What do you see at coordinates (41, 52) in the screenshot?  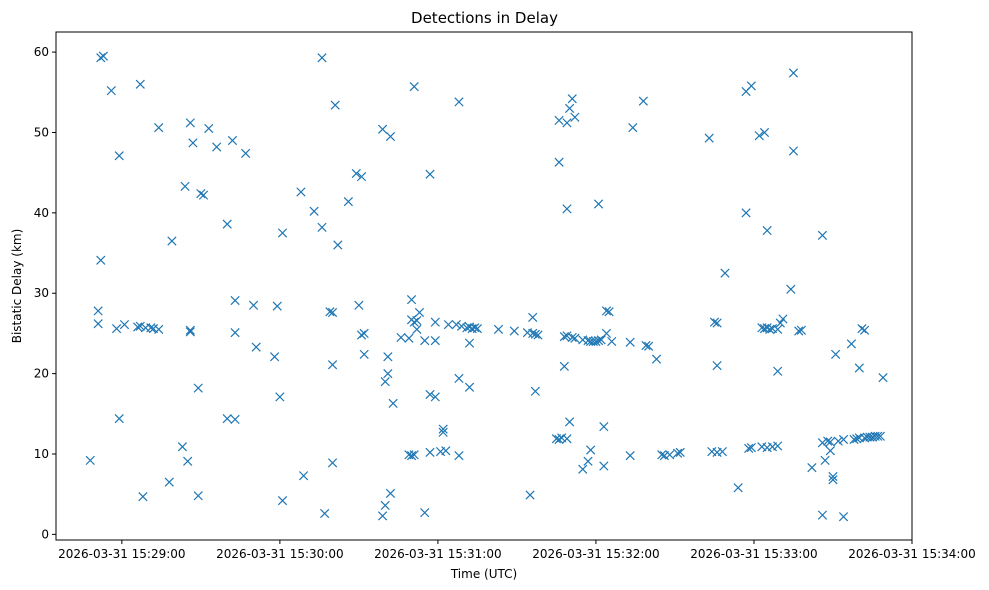 I see `y-tick-label: 60` at bounding box center [41, 52].